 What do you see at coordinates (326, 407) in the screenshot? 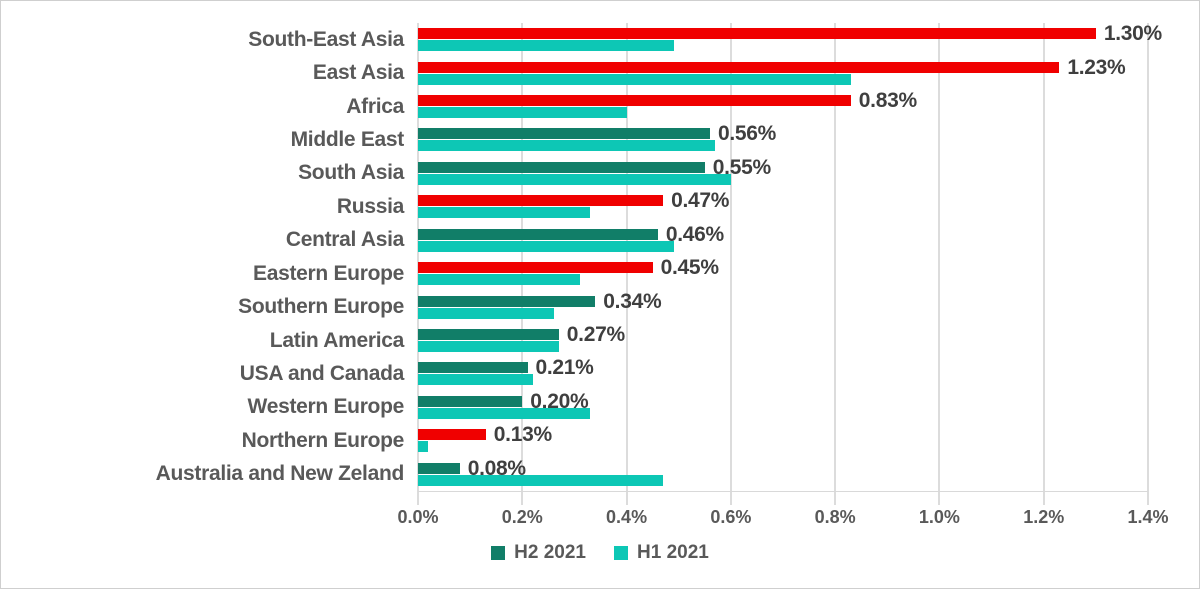
I see `category-label: Western Europe` at bounding box center [326, 407].